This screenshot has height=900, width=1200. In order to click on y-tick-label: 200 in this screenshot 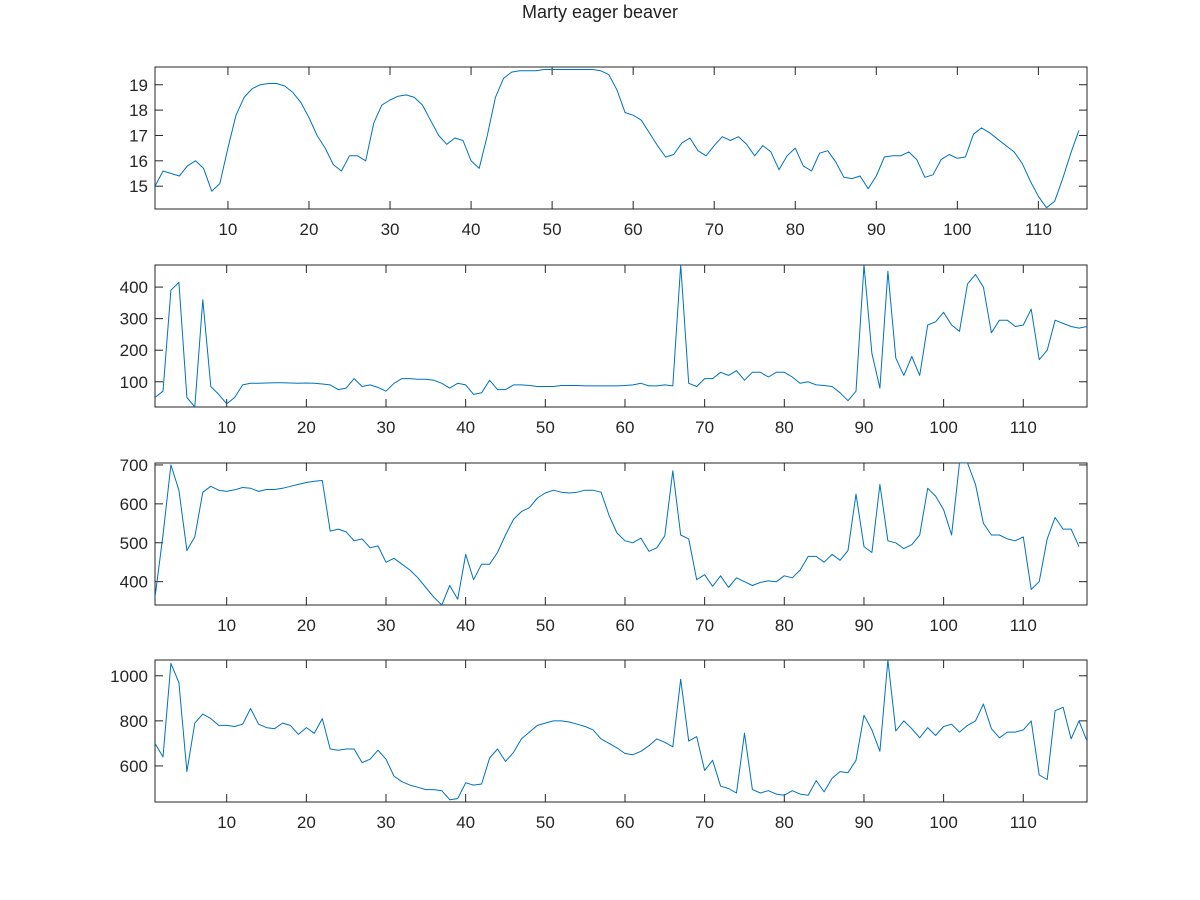, I will do `click(134, 350)`.